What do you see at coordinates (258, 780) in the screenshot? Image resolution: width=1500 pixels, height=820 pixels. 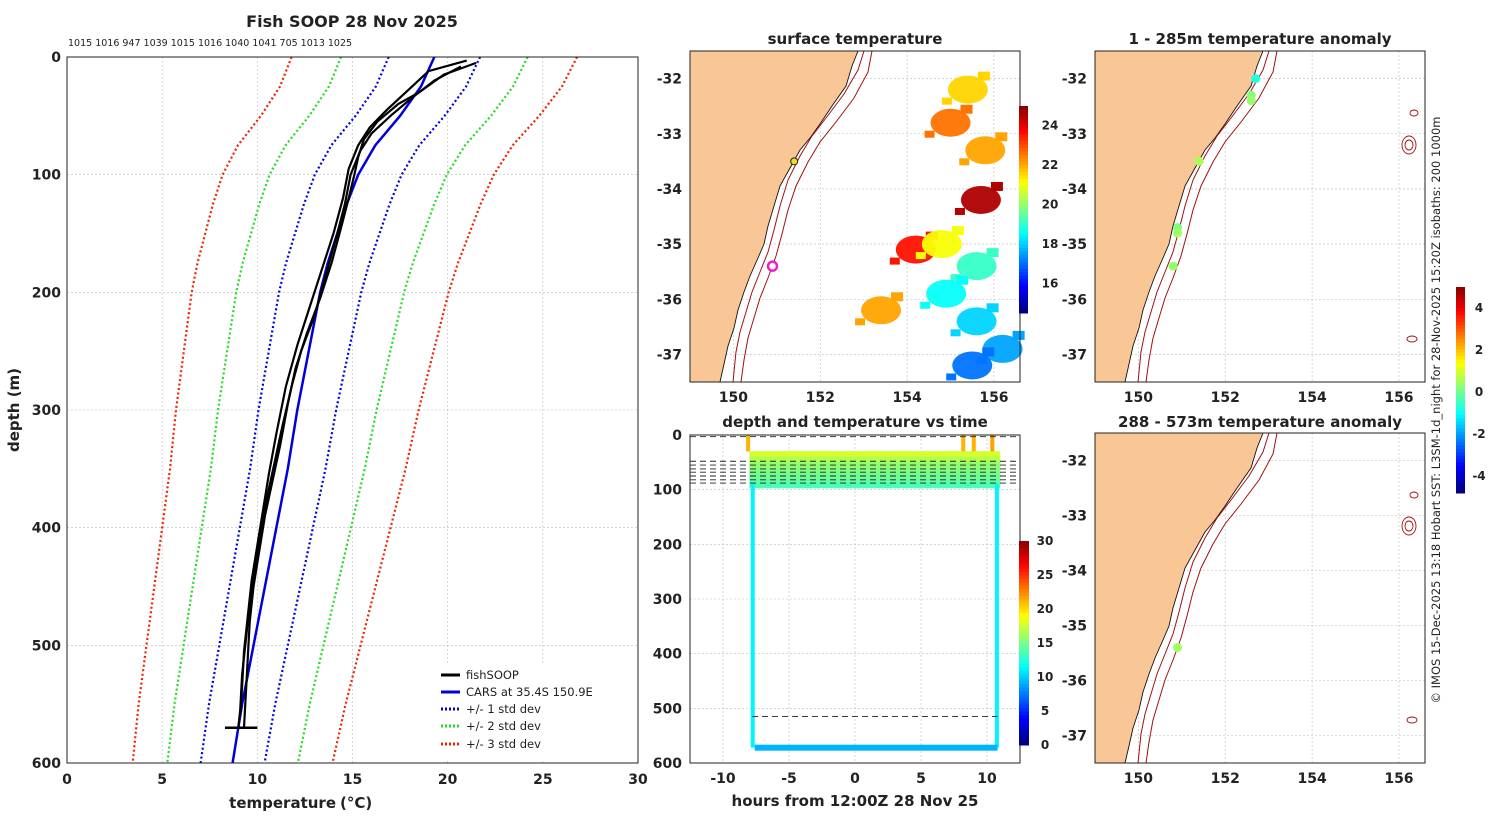 I see `x-tick-label: 10` at bounding box center [258, 780].